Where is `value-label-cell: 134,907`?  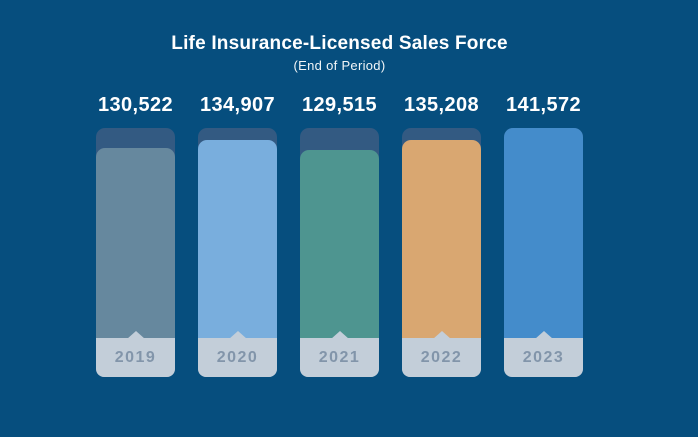 value-label-cell: 134,907 is located at coordinates (237, 105).